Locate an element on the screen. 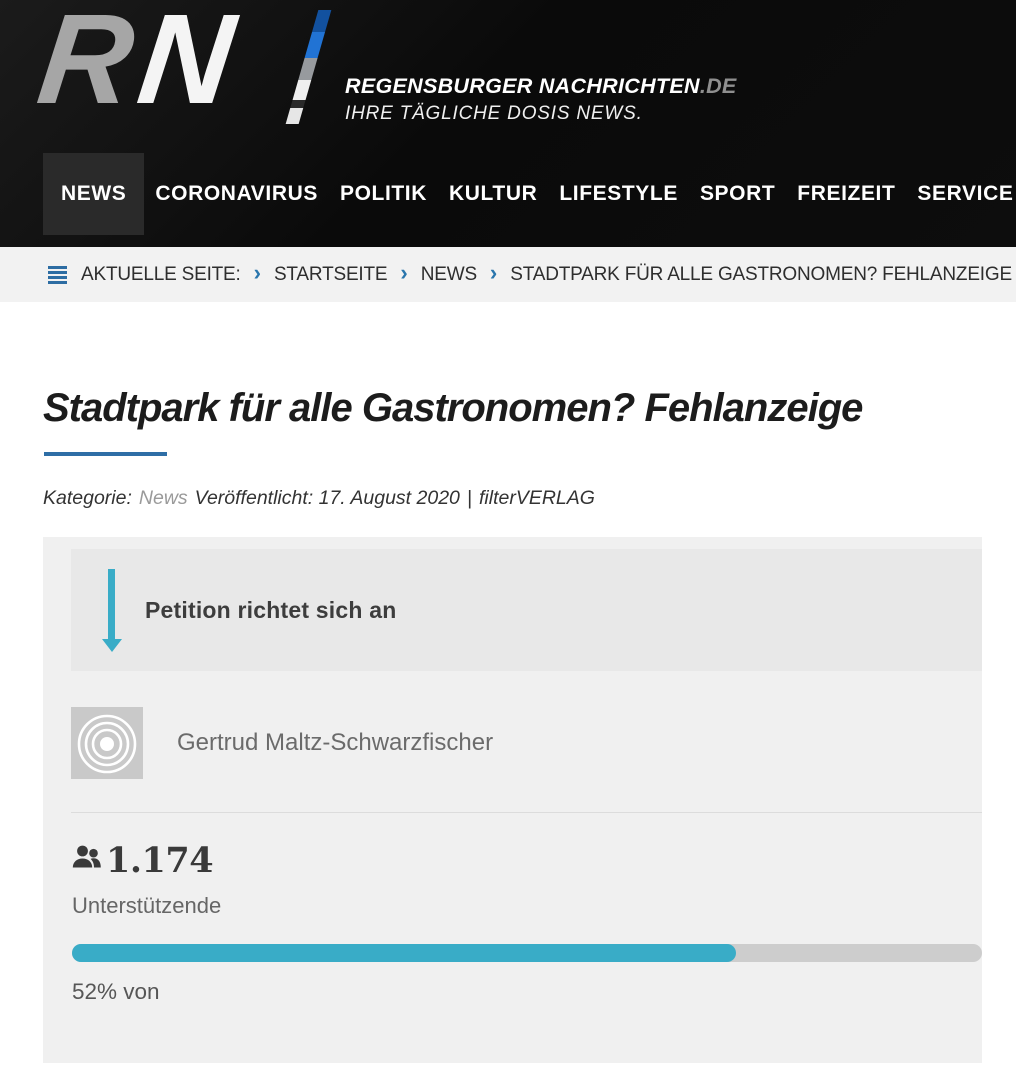 The height and width of the screenshot is (1086, 1016). publisher: filterVERLAG is located at coordinates (536, 498).